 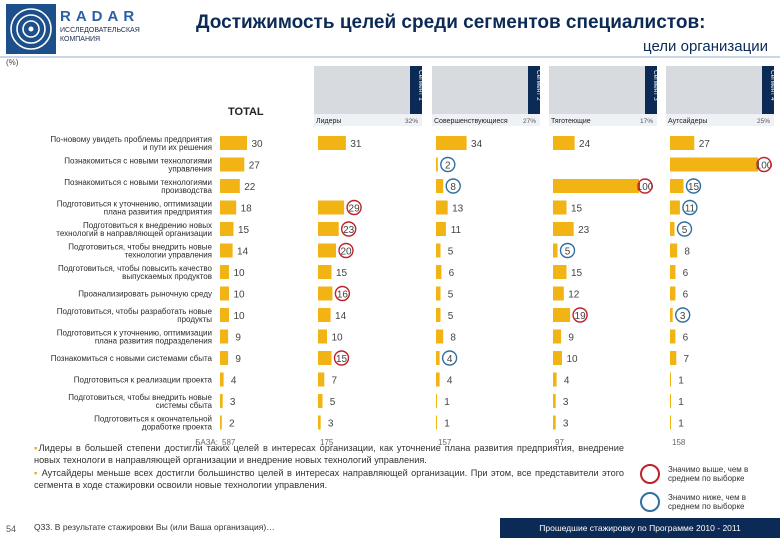 I want to click on header-divider, so click(x=390, y=57).